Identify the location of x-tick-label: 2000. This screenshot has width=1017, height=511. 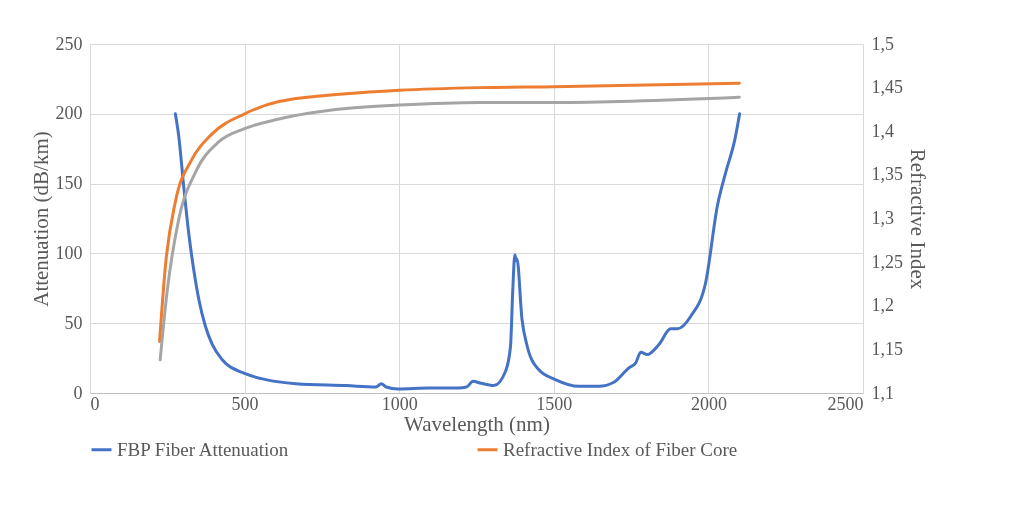
(708, 403).